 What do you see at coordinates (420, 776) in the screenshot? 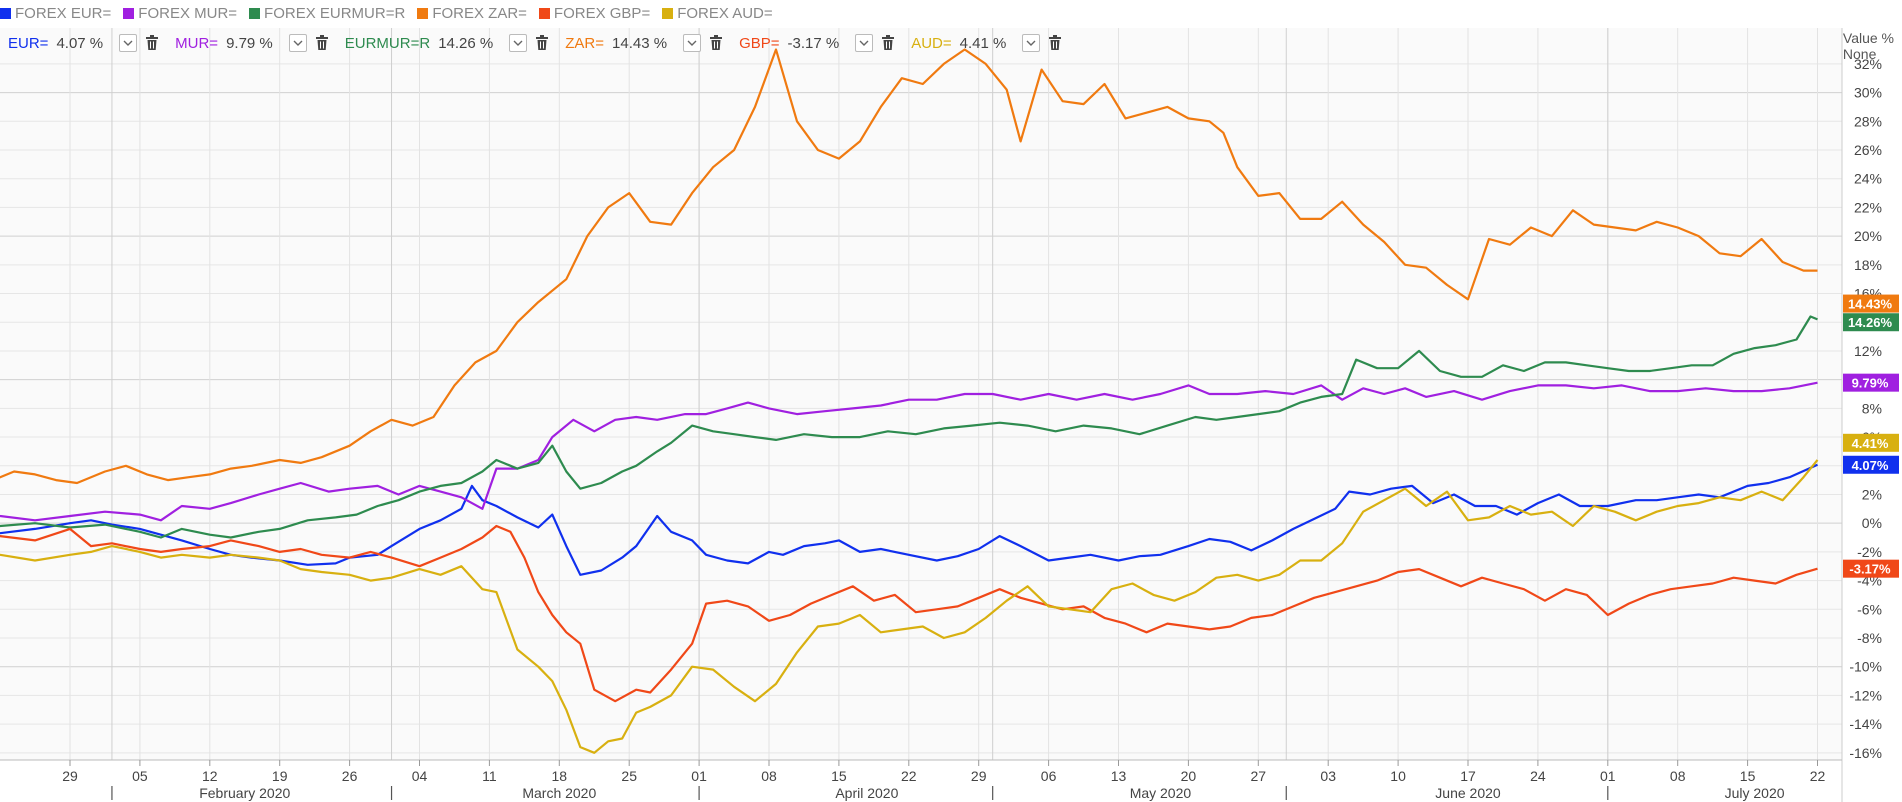
I see `x-tick-label: 04` at bounding box center [420, 776].